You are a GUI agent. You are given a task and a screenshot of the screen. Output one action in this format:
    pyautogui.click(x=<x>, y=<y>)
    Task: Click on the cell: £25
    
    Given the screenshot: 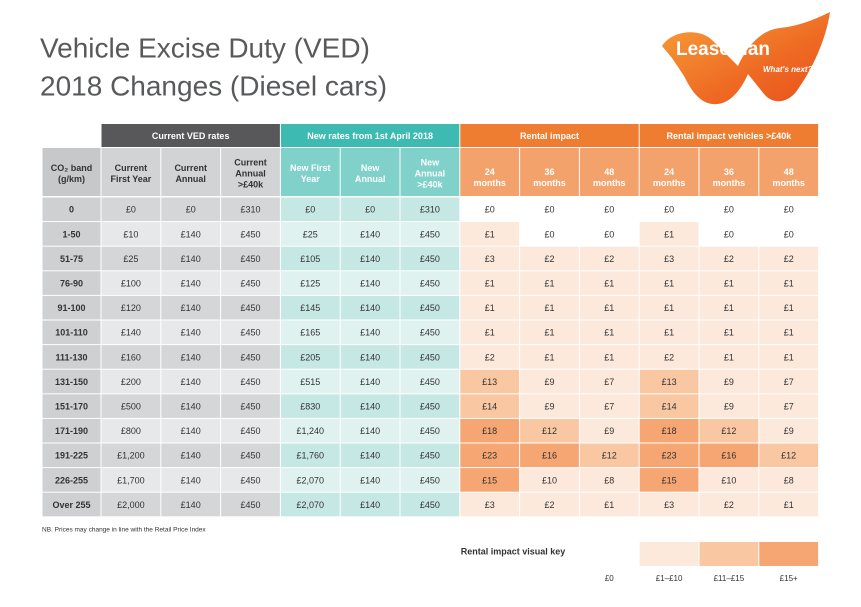 What is the action you would take?
    pyautogui.click(x=130, y=259)
    